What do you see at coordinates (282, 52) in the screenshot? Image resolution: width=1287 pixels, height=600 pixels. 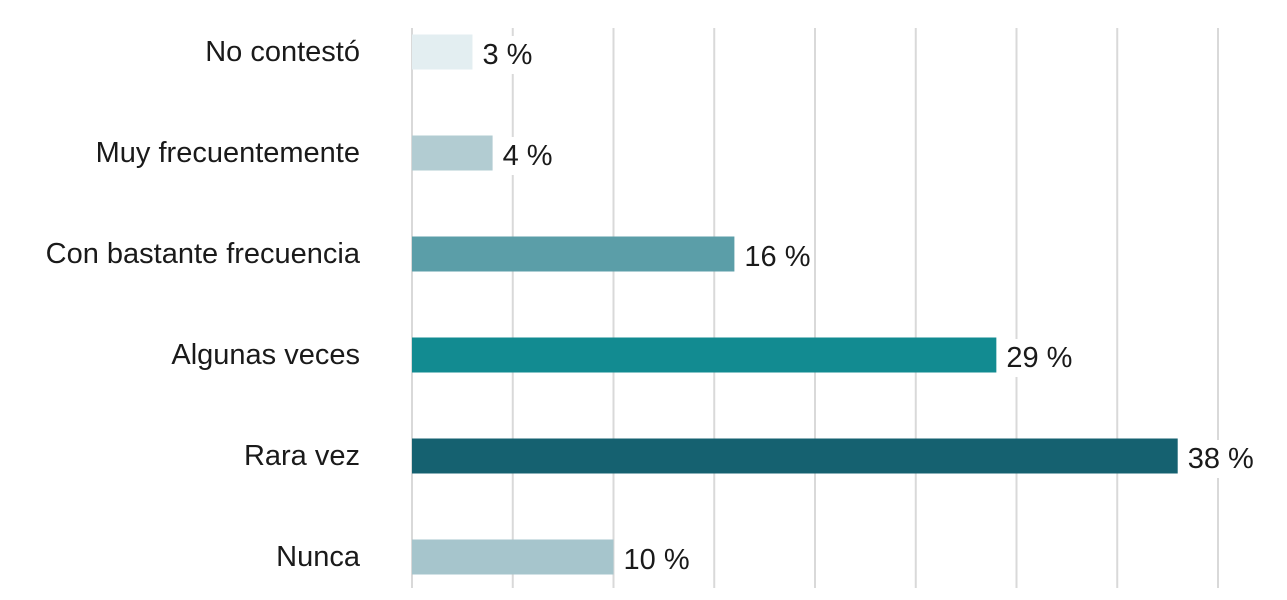 I see `category-label-1: No contestó` at bounding box center [282, 52].